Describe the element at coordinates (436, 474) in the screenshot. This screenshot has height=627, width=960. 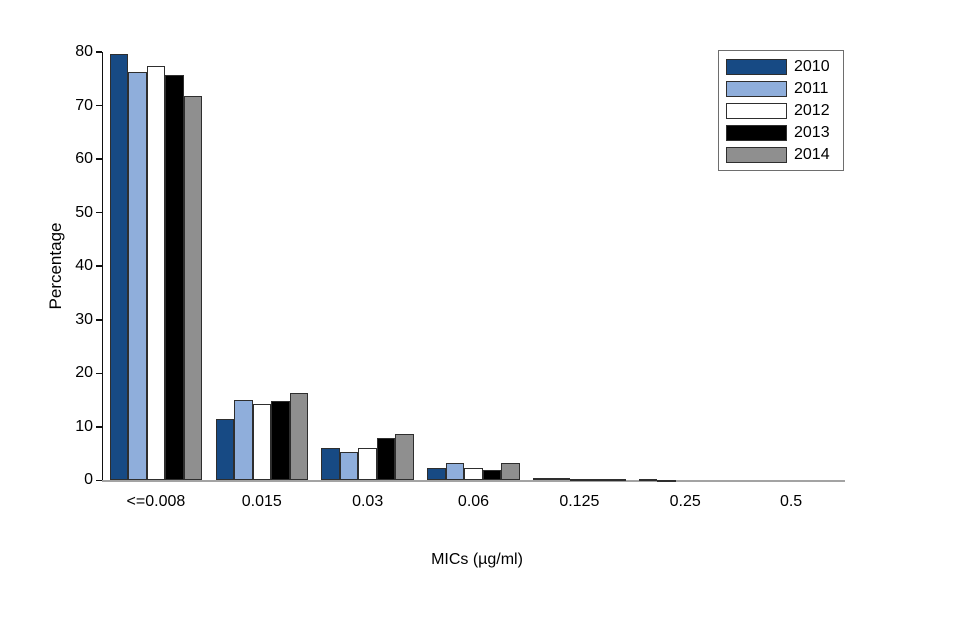
I see `bar-2010-0.06` at that location.